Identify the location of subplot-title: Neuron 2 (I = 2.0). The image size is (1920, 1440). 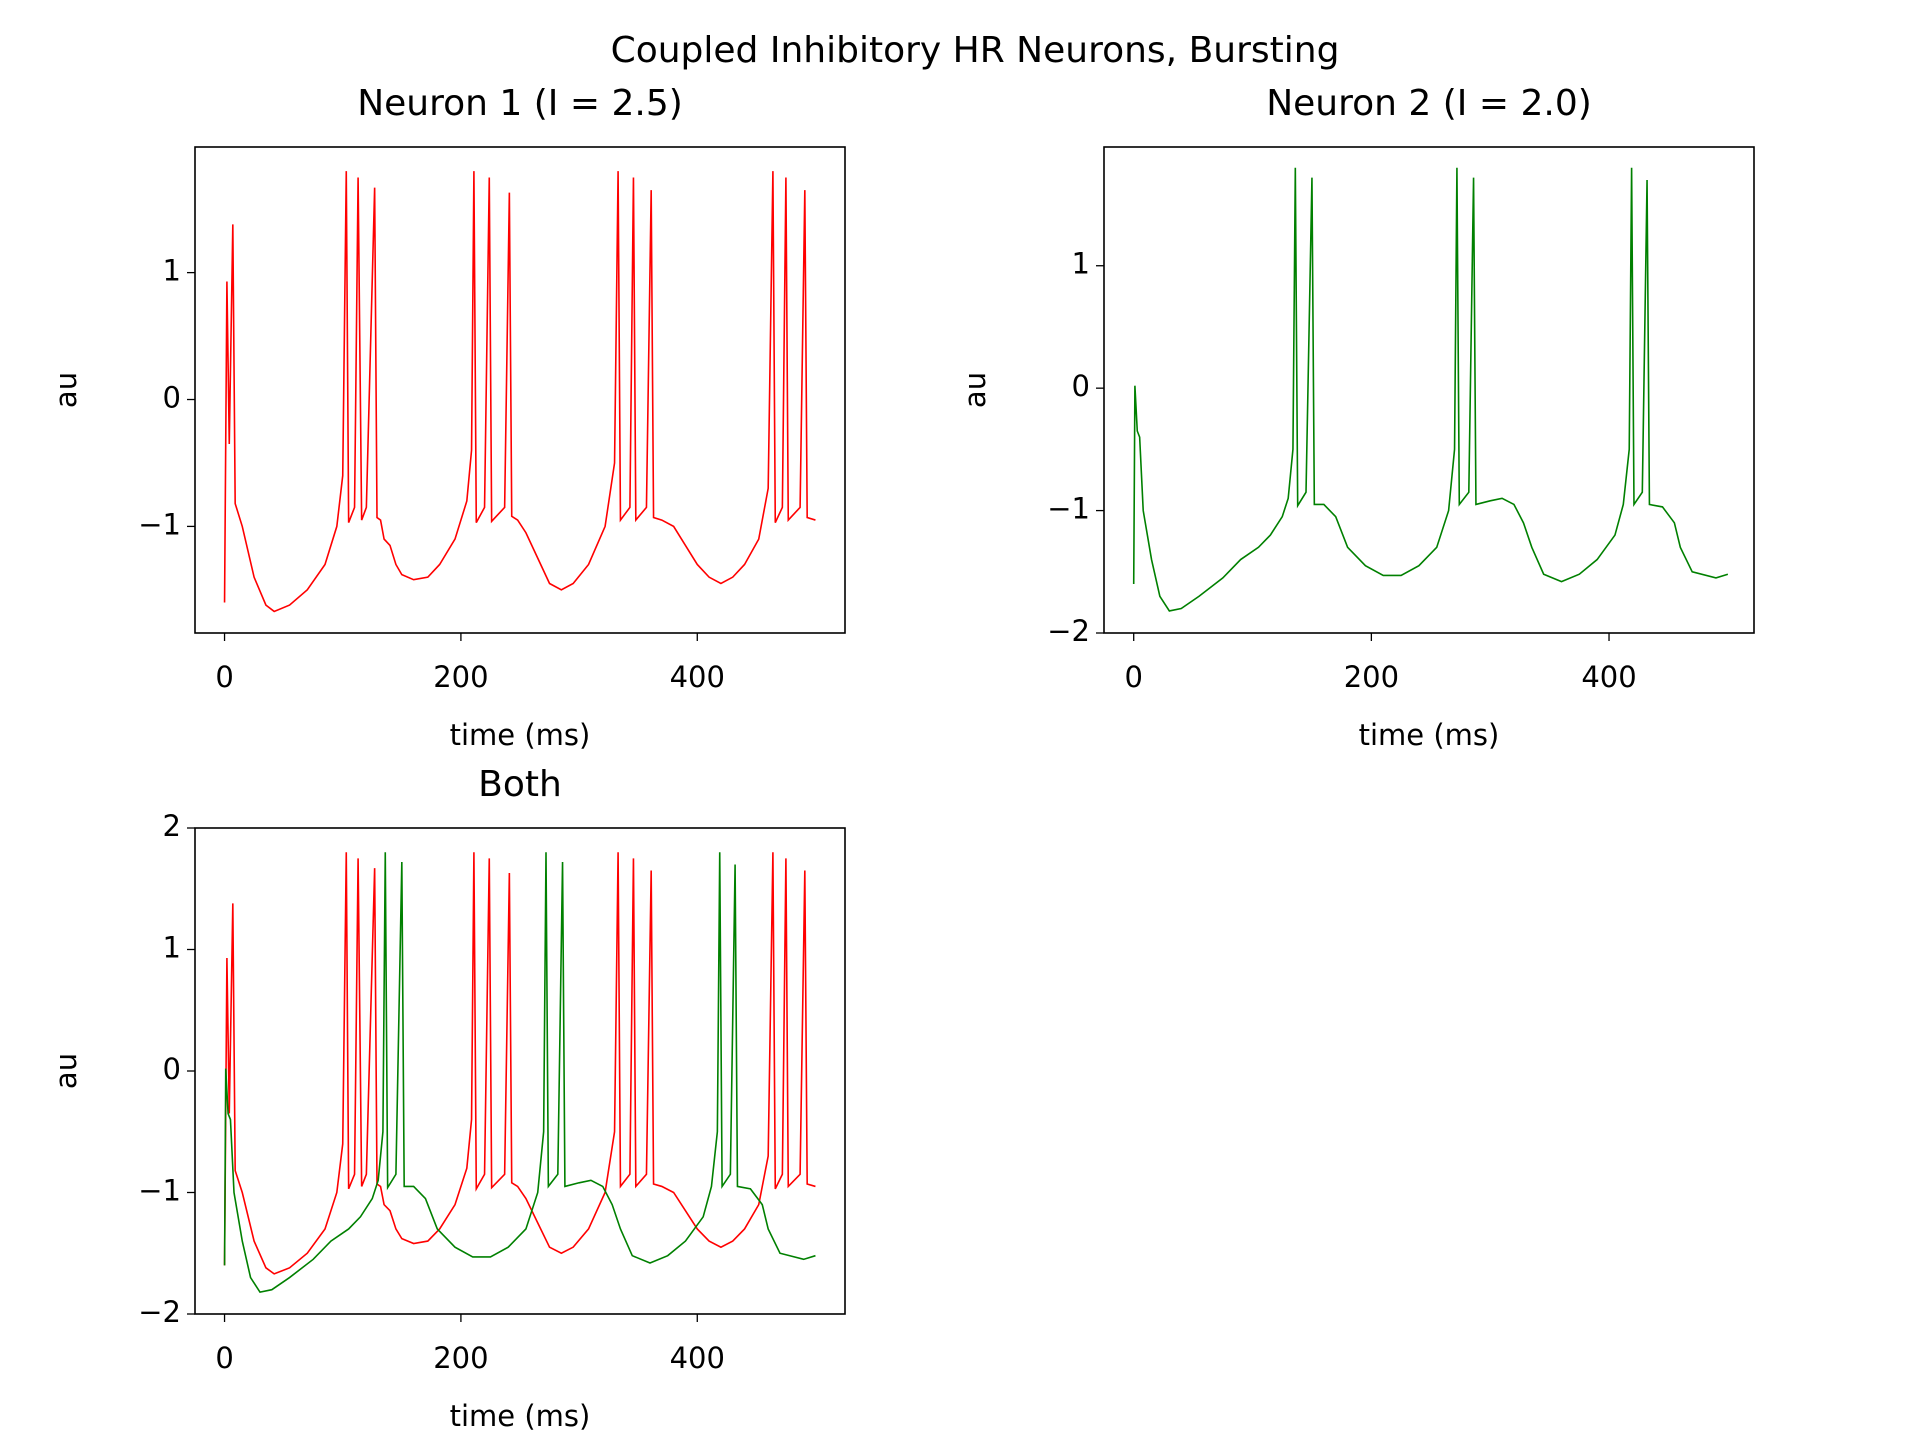
(1429, 103).